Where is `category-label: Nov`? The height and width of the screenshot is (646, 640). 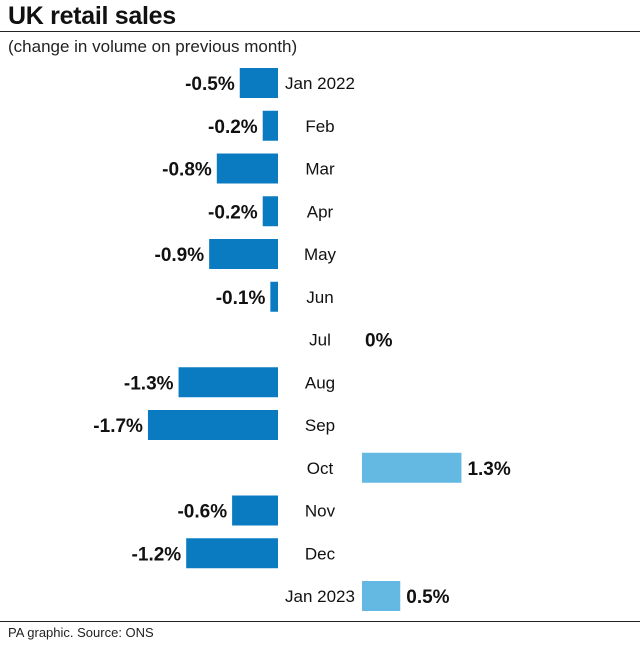 category-label: Nov is located at coordinates (320, 511).